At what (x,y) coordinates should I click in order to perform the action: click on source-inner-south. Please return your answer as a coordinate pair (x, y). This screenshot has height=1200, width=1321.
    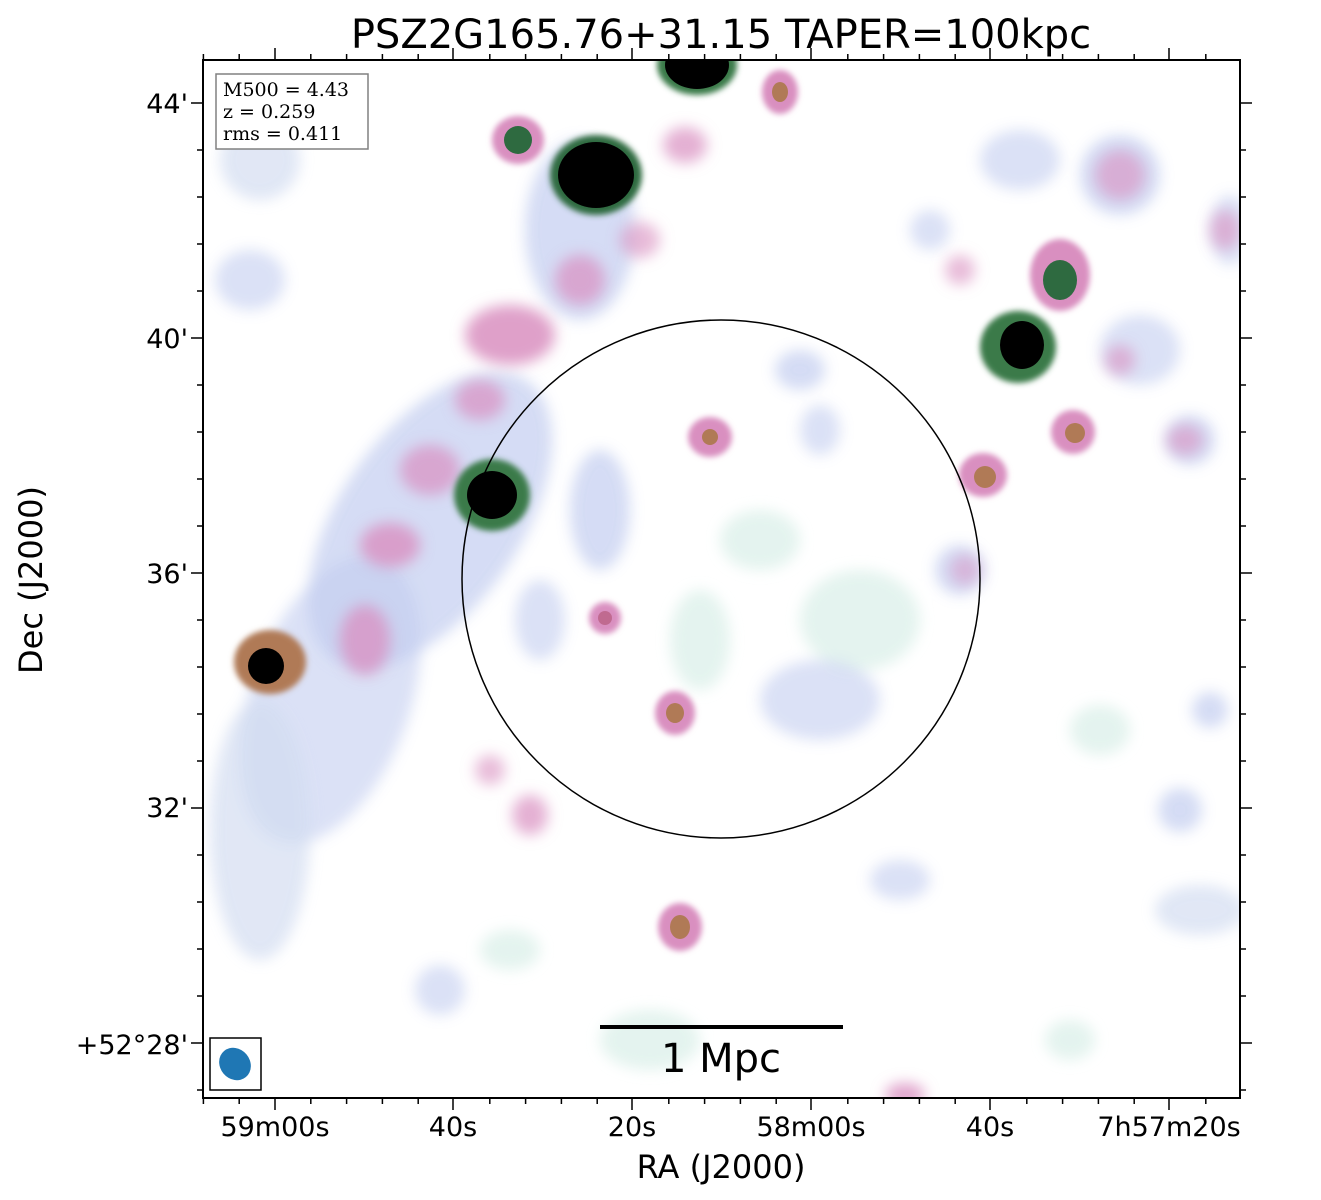
    Looking at the image, I should click on (675, 713).